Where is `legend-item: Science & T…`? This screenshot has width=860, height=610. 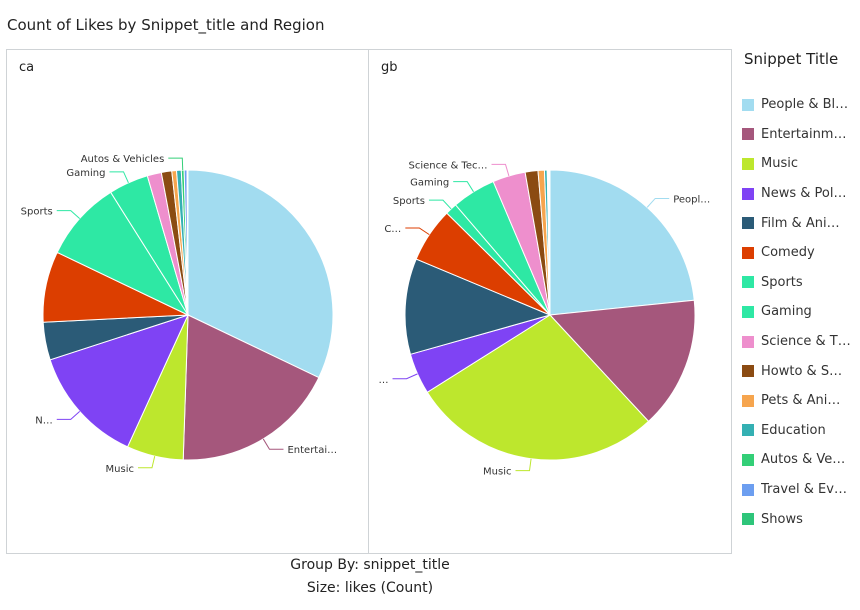
legend-item: Science & T… is located at coordinates (800, 342).